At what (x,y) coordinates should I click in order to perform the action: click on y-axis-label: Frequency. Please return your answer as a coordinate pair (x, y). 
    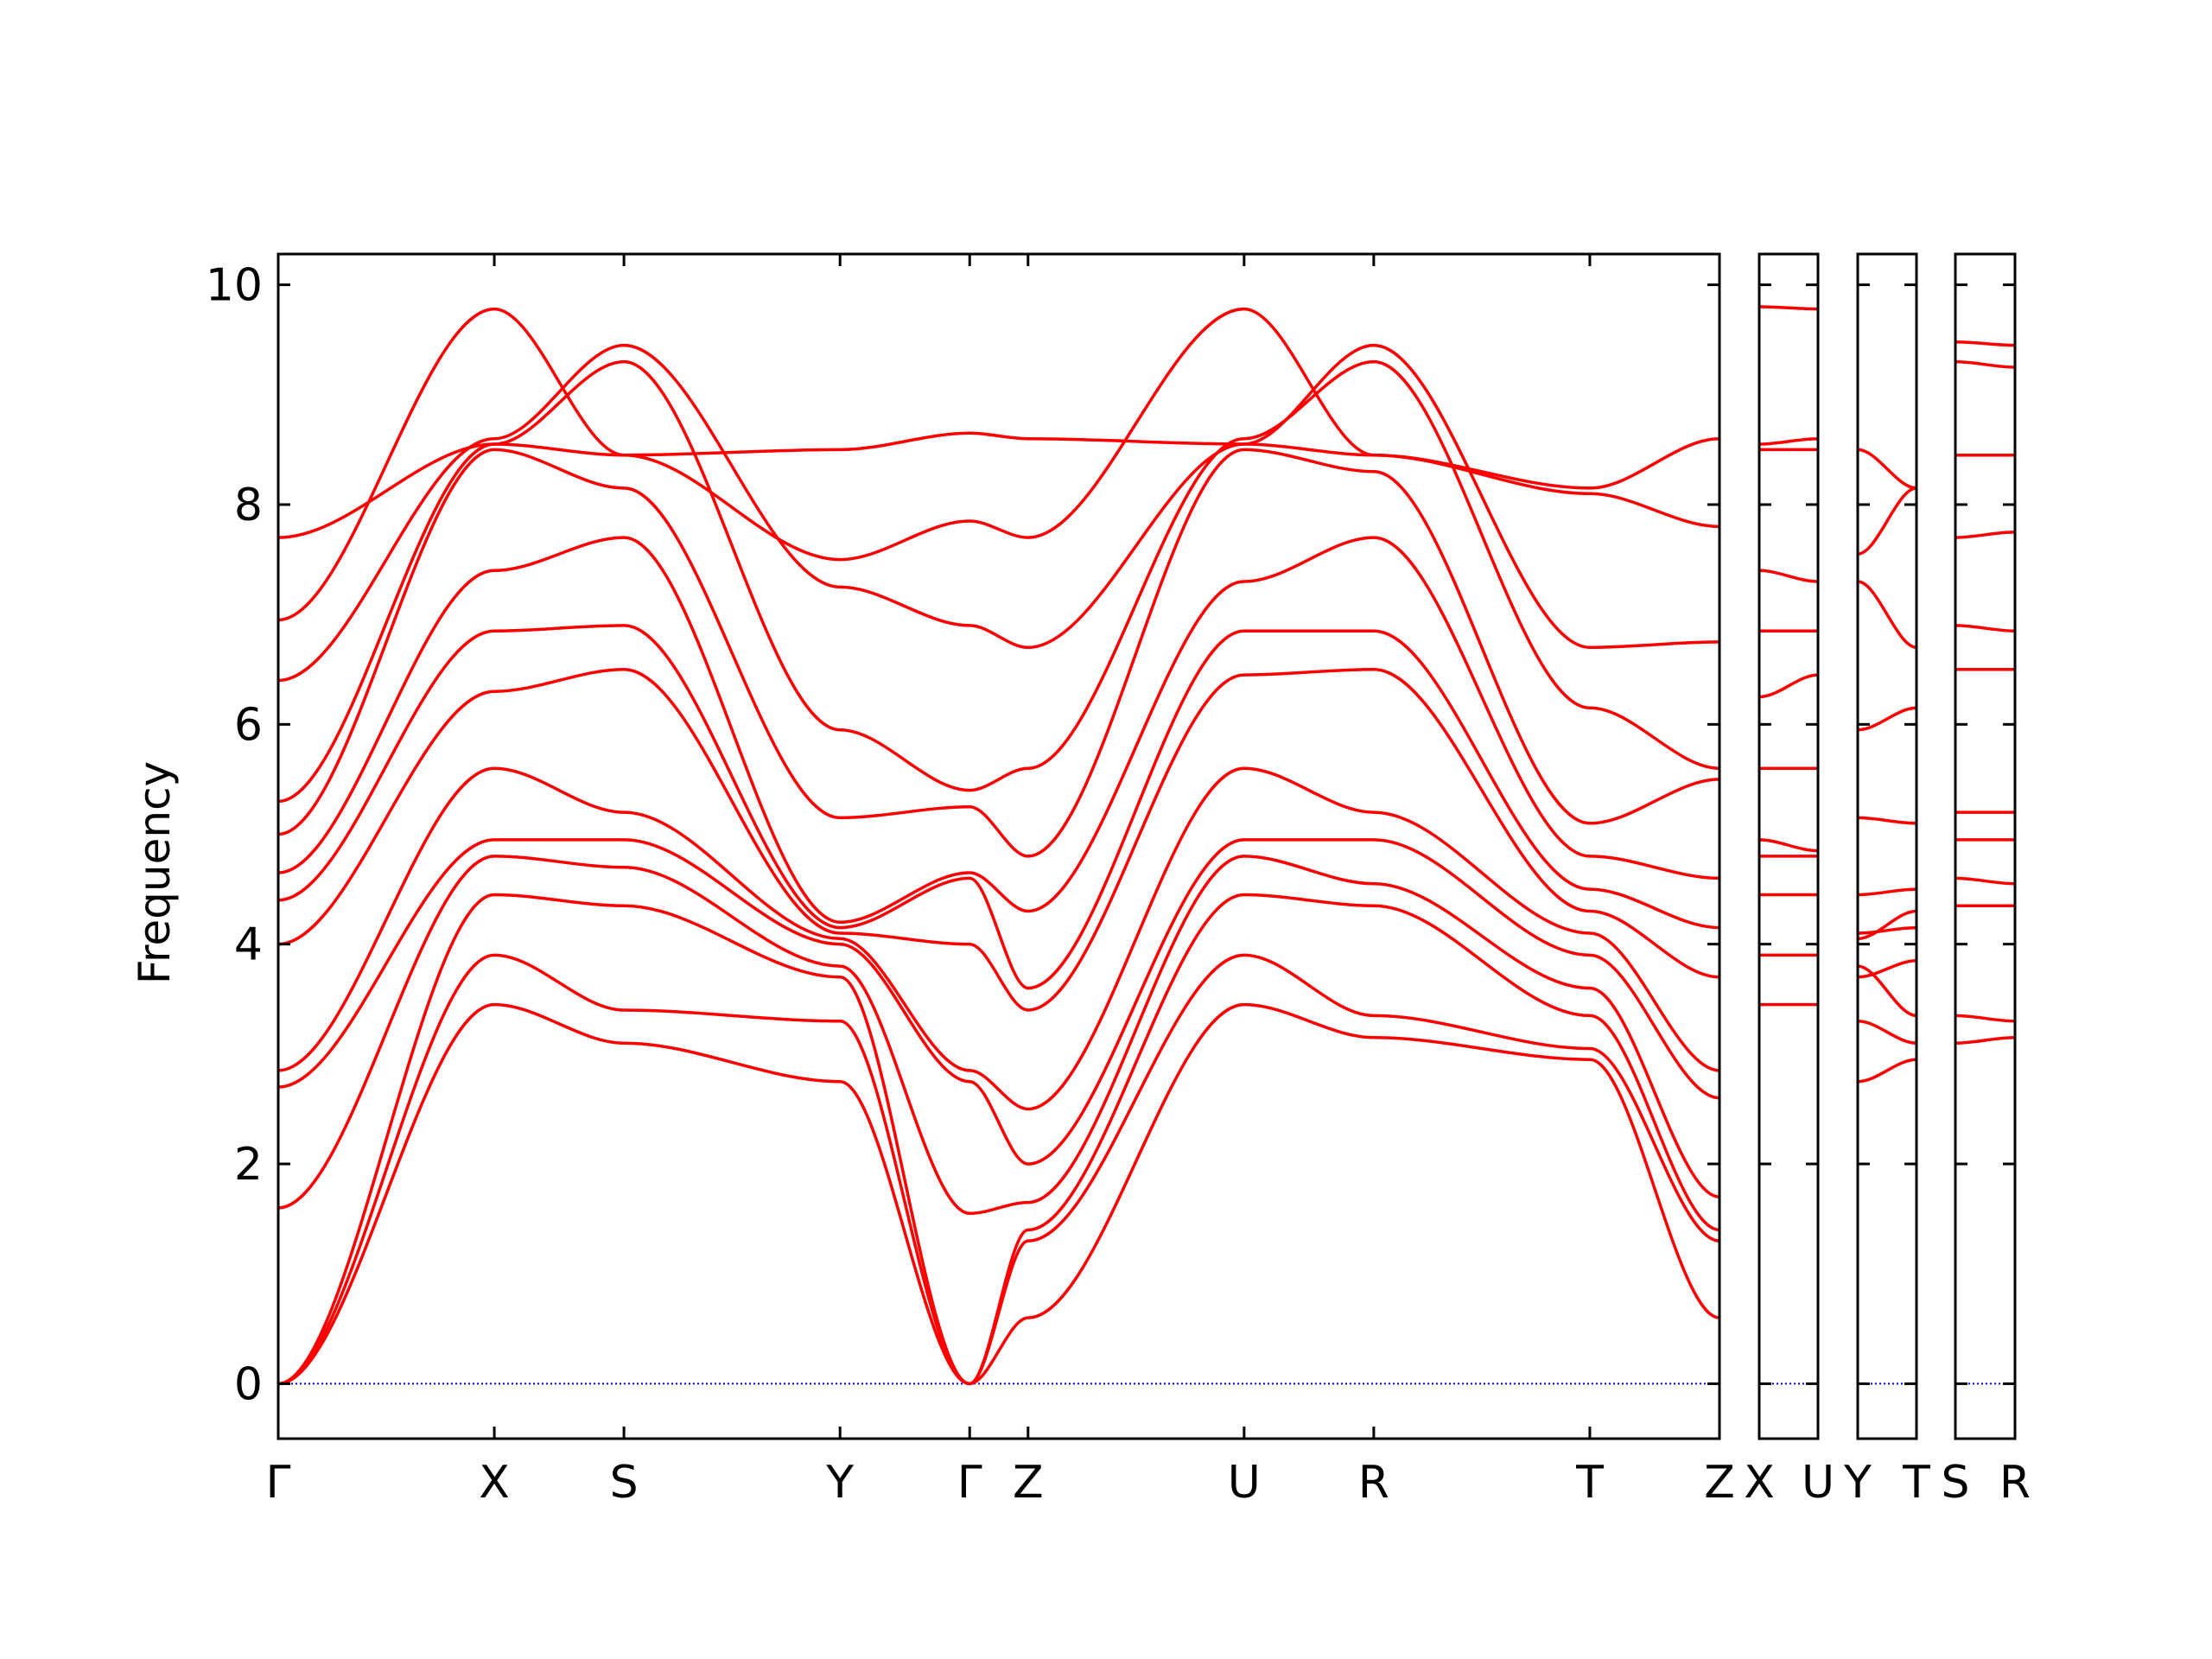
    Looking at the image, I should click on (155, 872).